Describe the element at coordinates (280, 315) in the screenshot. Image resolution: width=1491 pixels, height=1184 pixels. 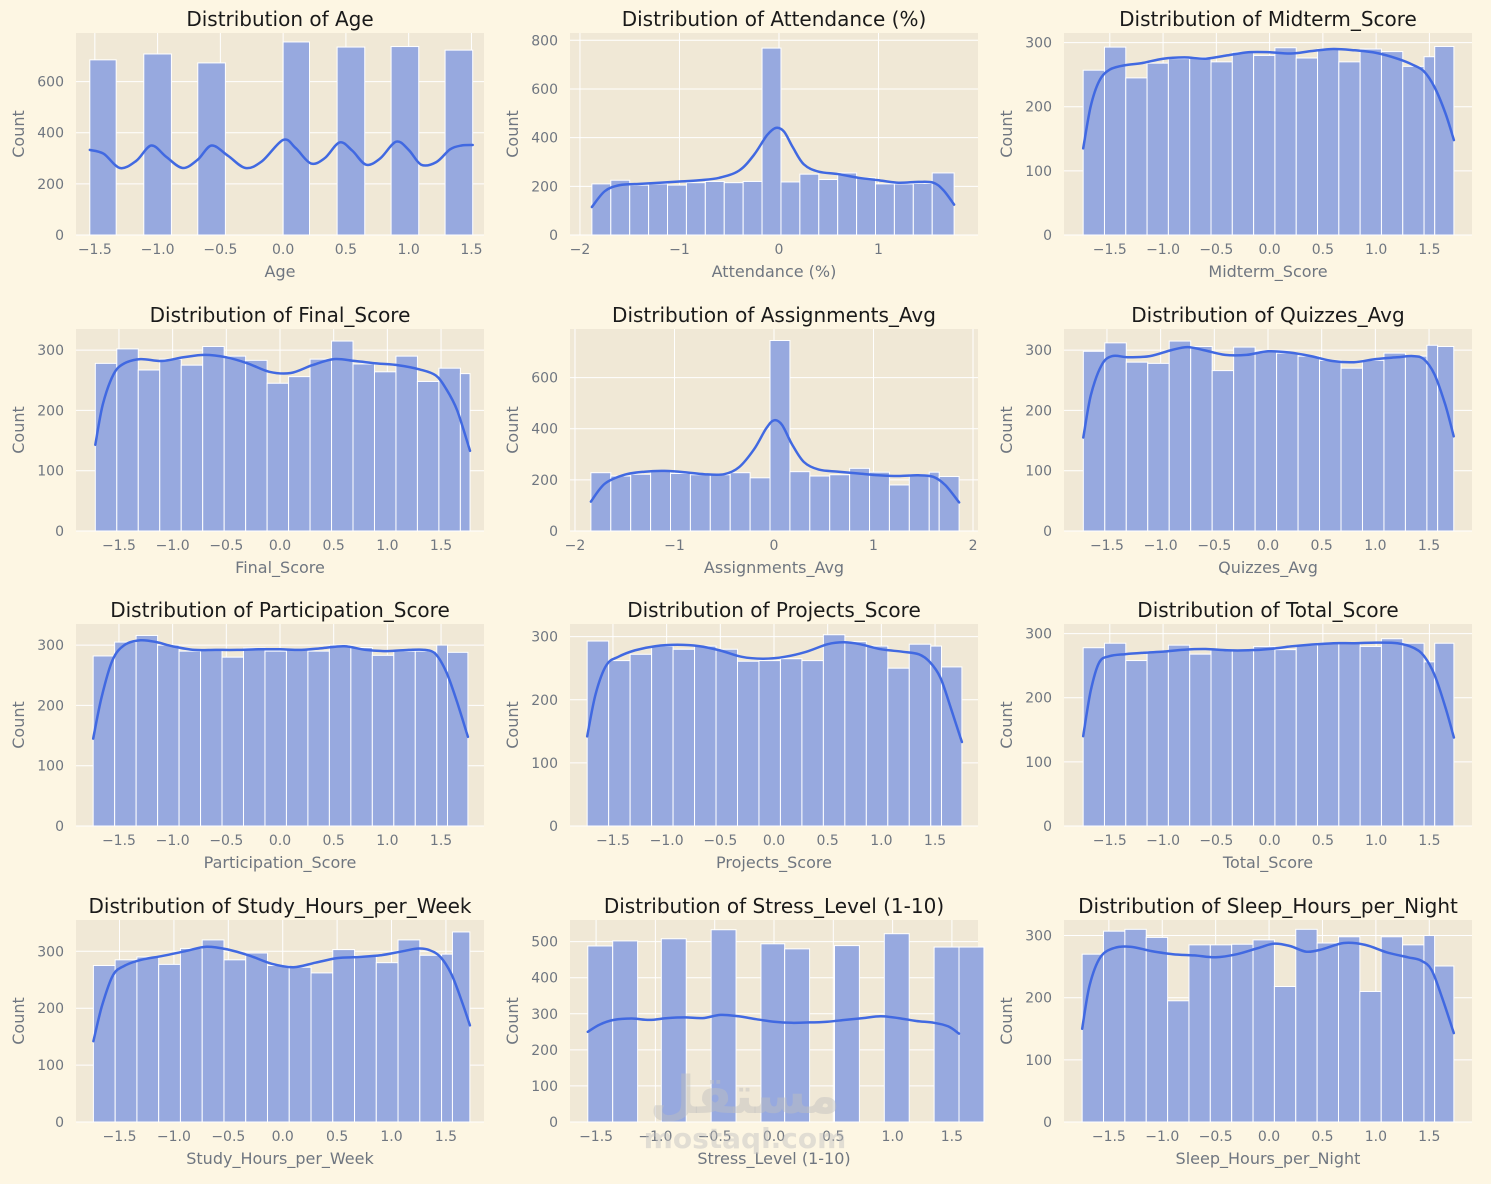
I see `chart-title: Distribution of Final_Score` at that location.